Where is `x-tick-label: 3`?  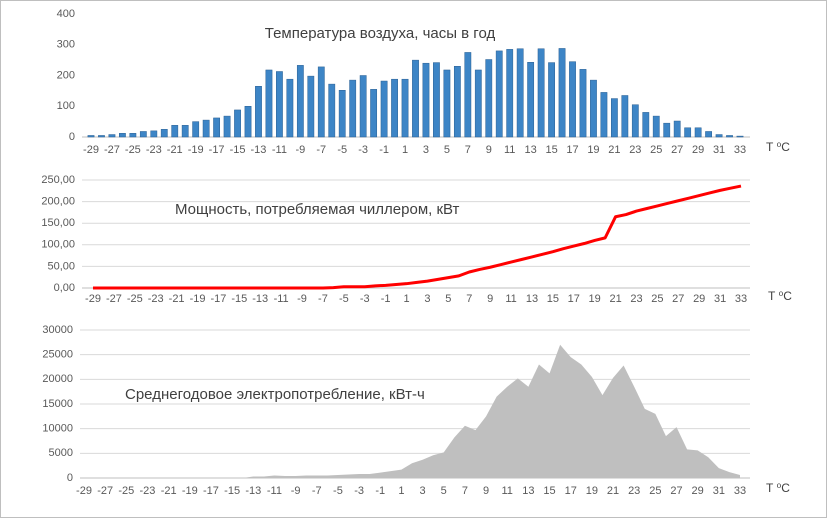
x-tick-label: 3 is located at coordinates (427, 299).